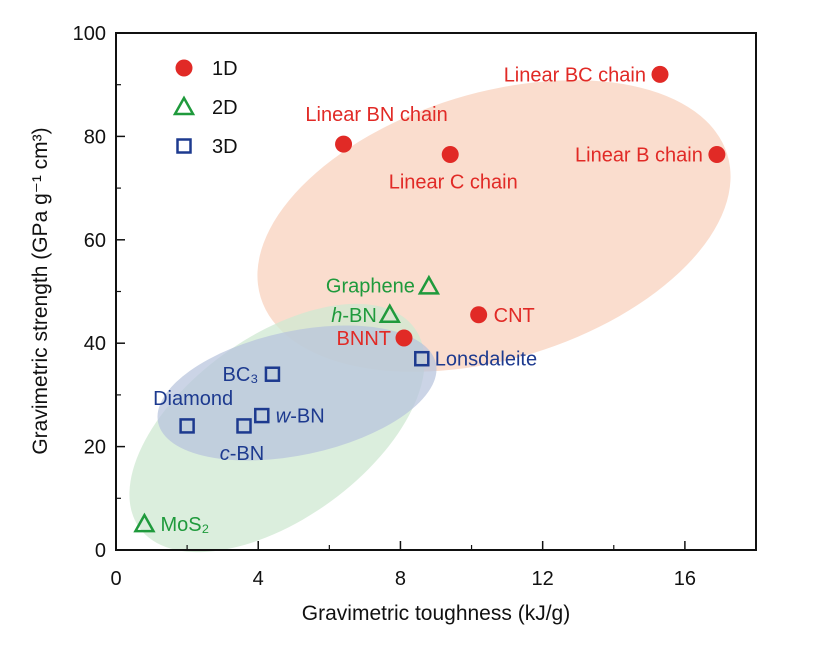 Image resolution: width=817 pixels, height=665 pixels. Describe the element at coordinates (404, 338) in the screenshot. I see `point-bnnt` at that location.